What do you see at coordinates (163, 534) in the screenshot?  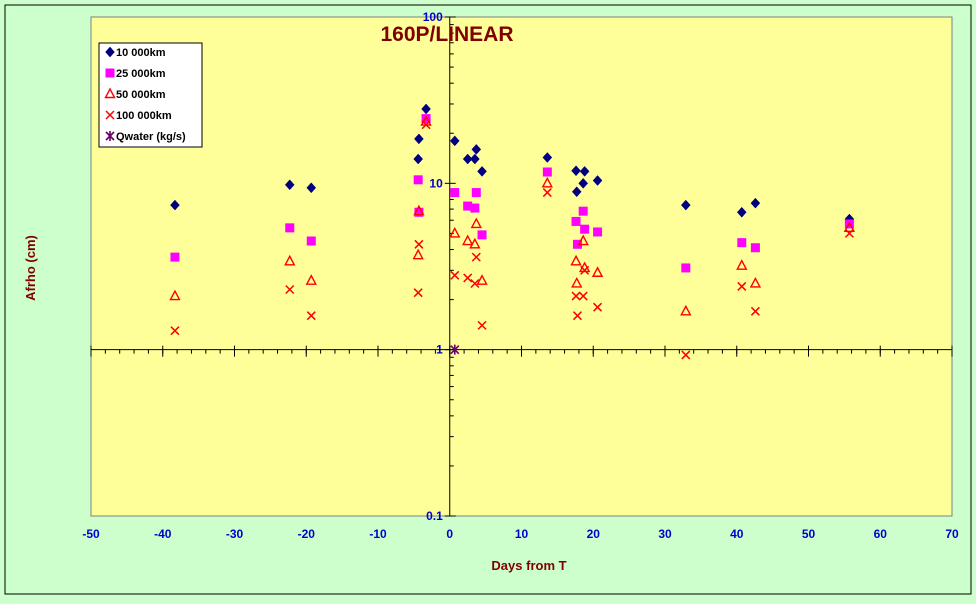 I see `x-tick-label: -40` at bounding box center [163, 534].